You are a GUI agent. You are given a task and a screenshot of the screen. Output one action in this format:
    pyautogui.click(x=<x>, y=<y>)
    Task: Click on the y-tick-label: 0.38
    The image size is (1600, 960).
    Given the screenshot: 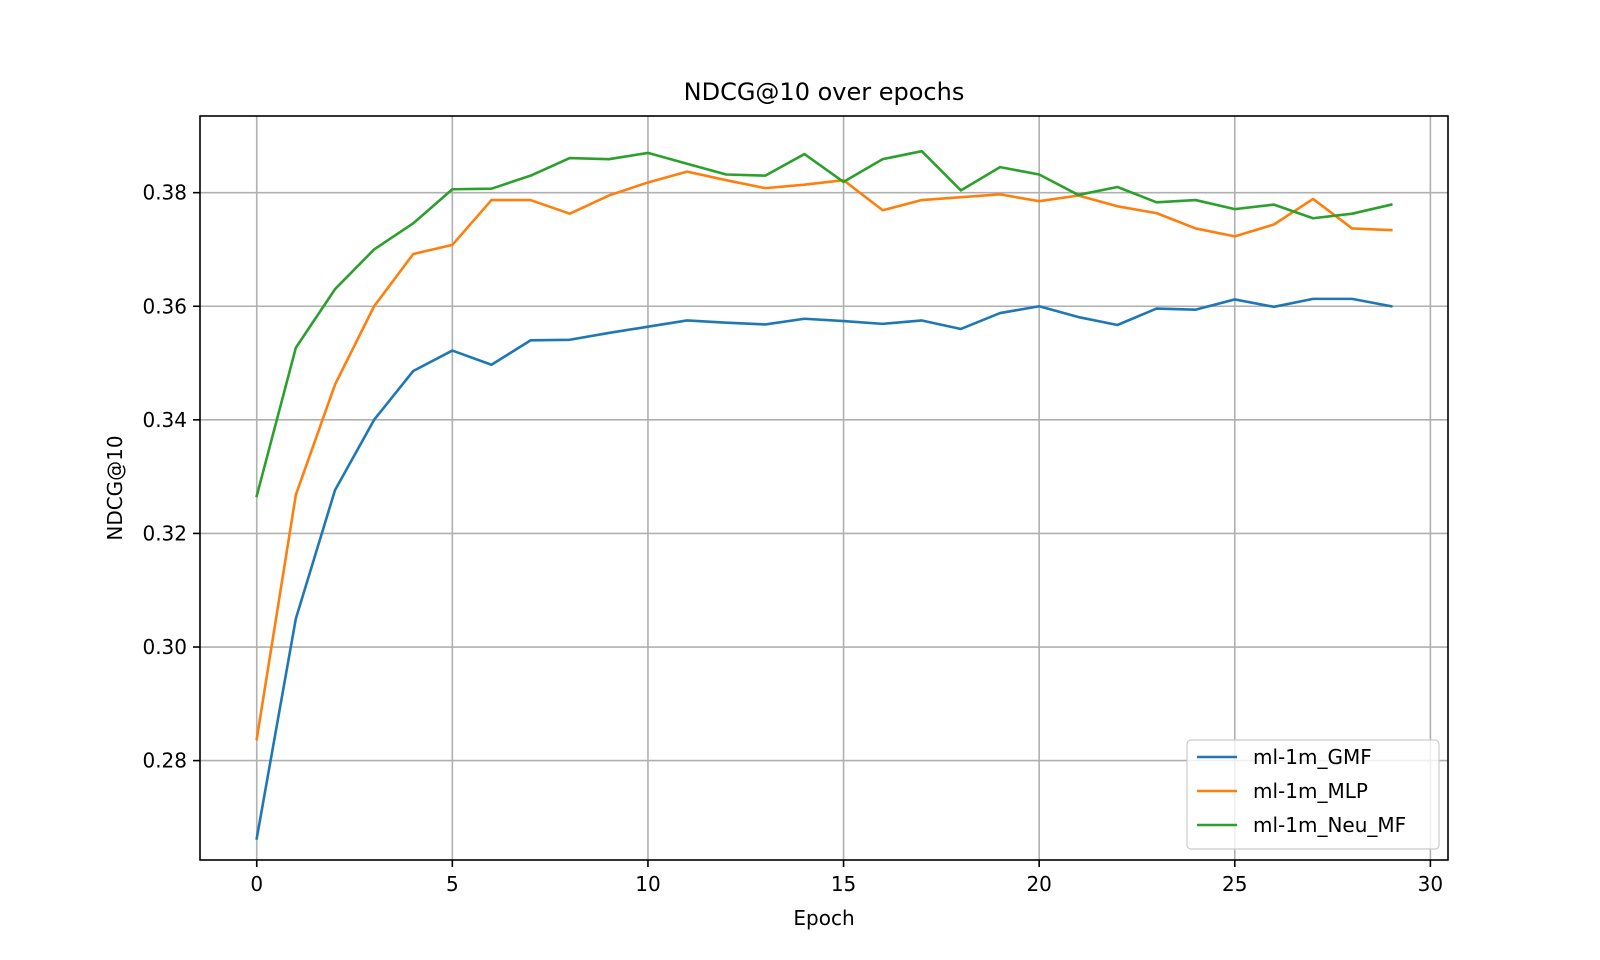 What is the action you would take?
    pyautogui.click(x=164, y=193)
    